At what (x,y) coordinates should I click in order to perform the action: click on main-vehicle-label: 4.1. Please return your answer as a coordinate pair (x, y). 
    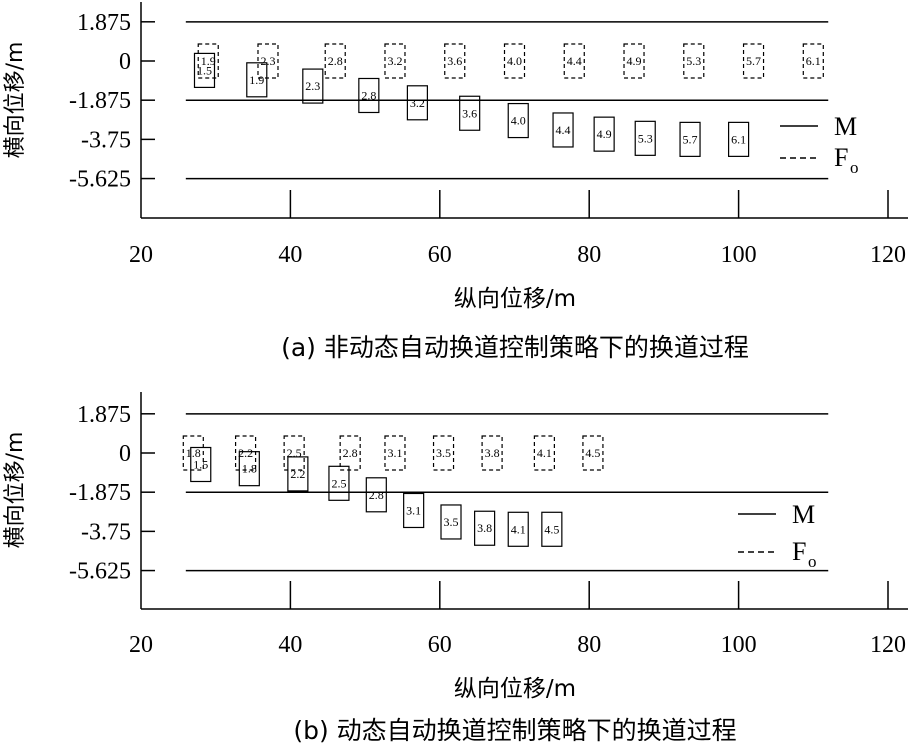
    Looking at the image, I should click on (518, 529).